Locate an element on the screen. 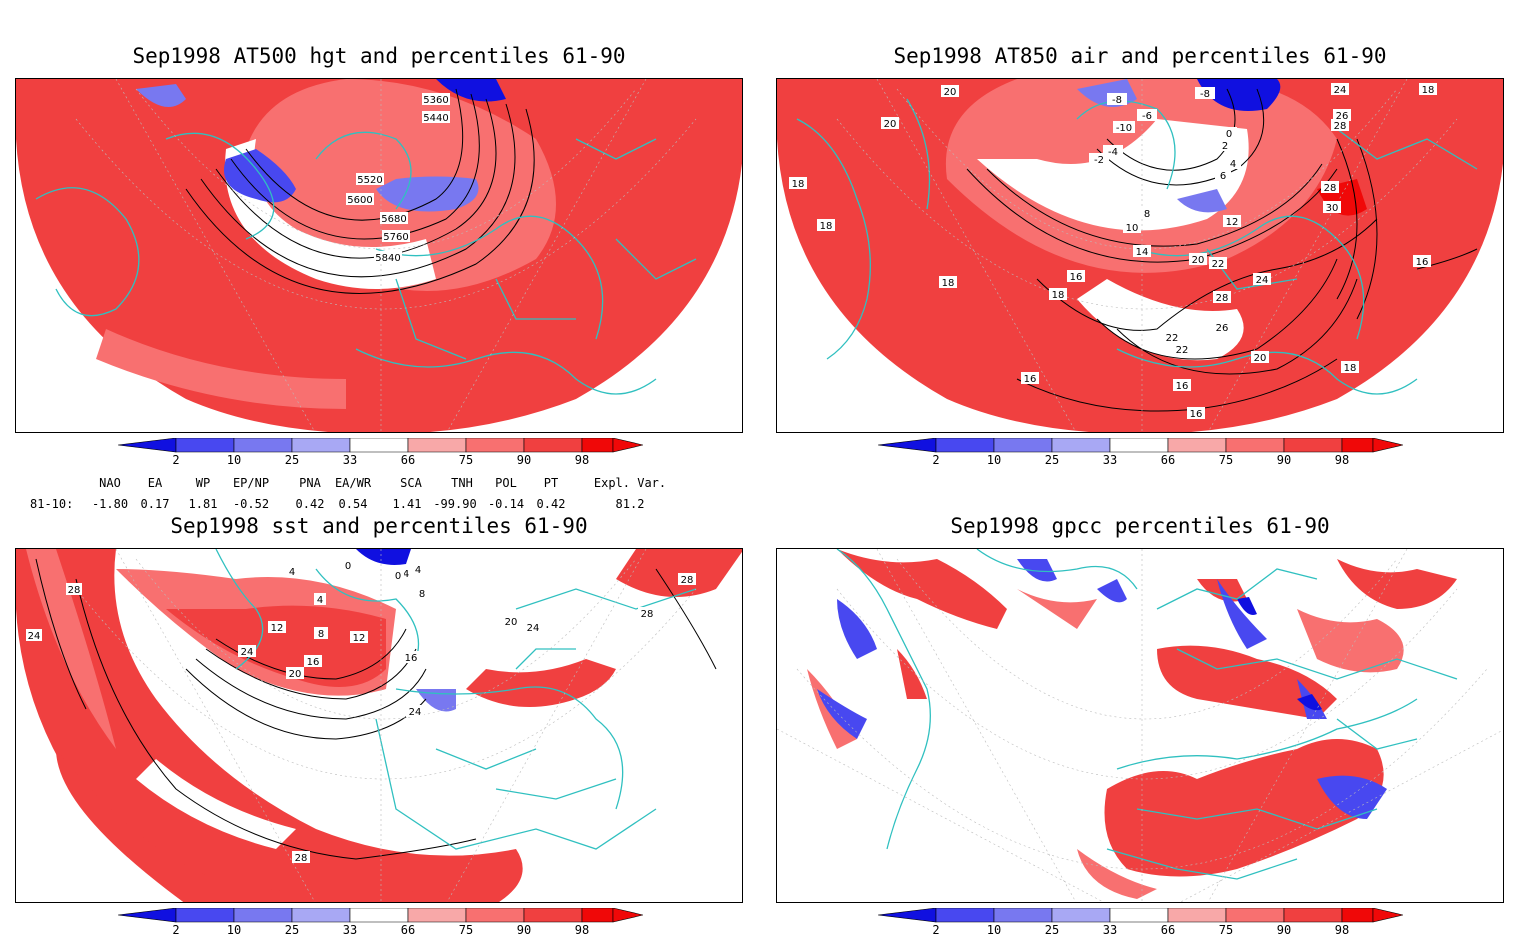 Image resolution: width=1520 pixels, height=948 pixels. contour-label: 5840 is located at coordinates (388, 257).